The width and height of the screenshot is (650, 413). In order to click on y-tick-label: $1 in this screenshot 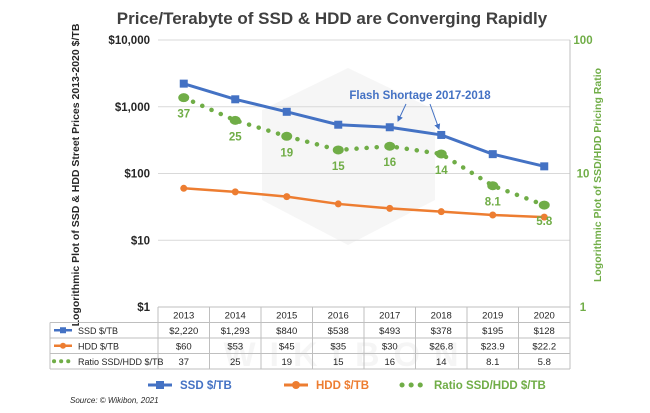, I will do `click(143, 308)`.